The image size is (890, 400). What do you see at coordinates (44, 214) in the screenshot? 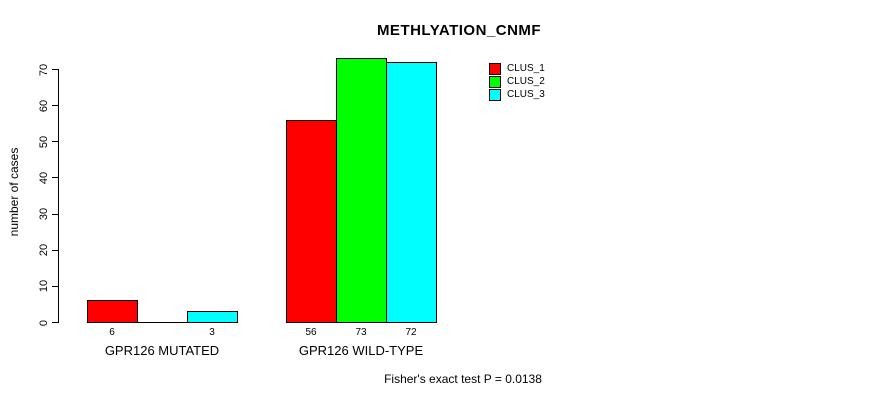
I see `y-tick-label: 30` at bounding box center [44, 214].